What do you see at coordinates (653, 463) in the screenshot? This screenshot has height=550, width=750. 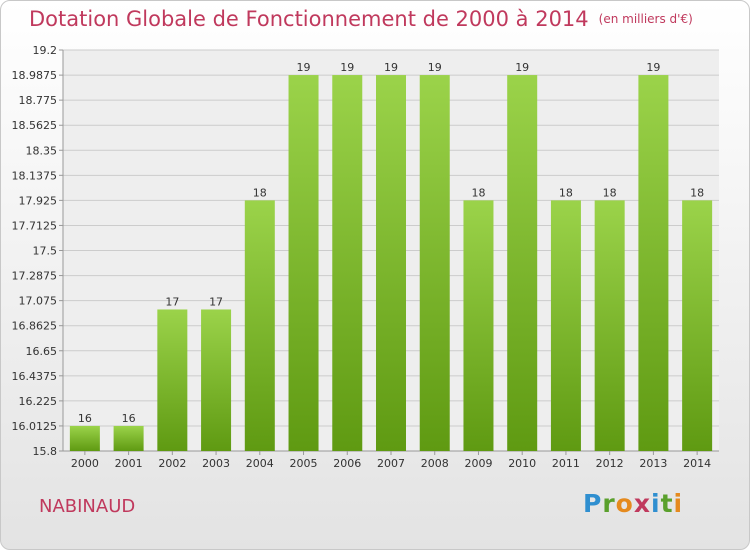 I see `x-tick-label-2013: 2013` at bounding box center [653, 463].